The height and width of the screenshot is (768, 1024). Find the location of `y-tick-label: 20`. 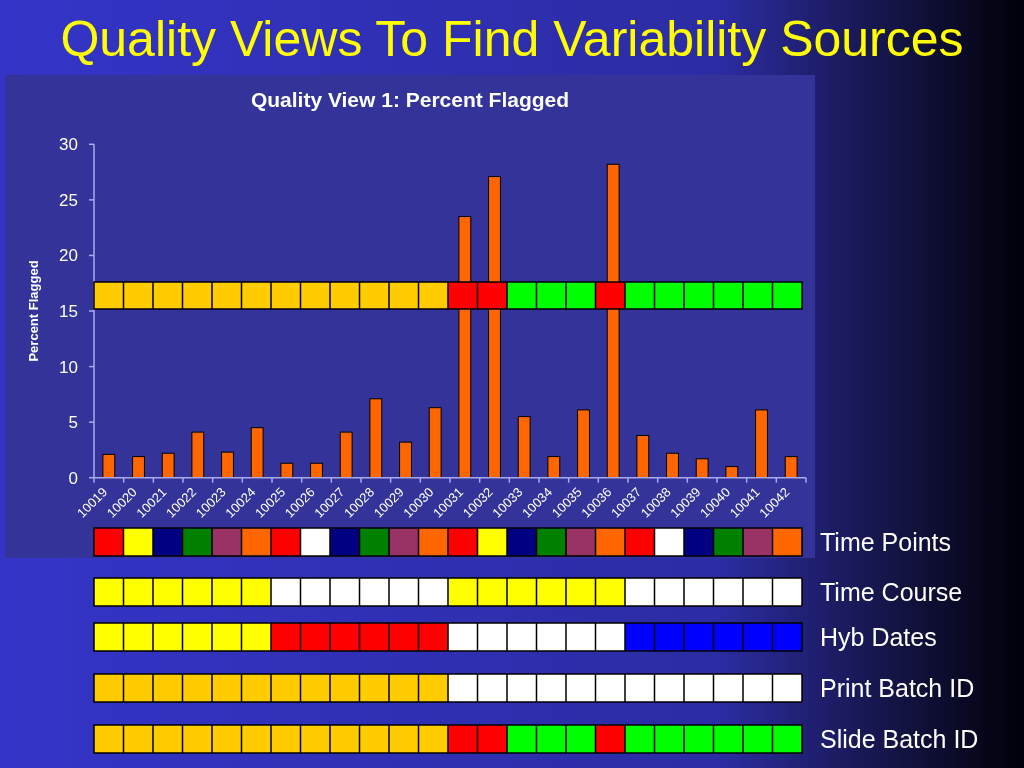

y-tick-label: 20 is located at coordinates (68, 256).